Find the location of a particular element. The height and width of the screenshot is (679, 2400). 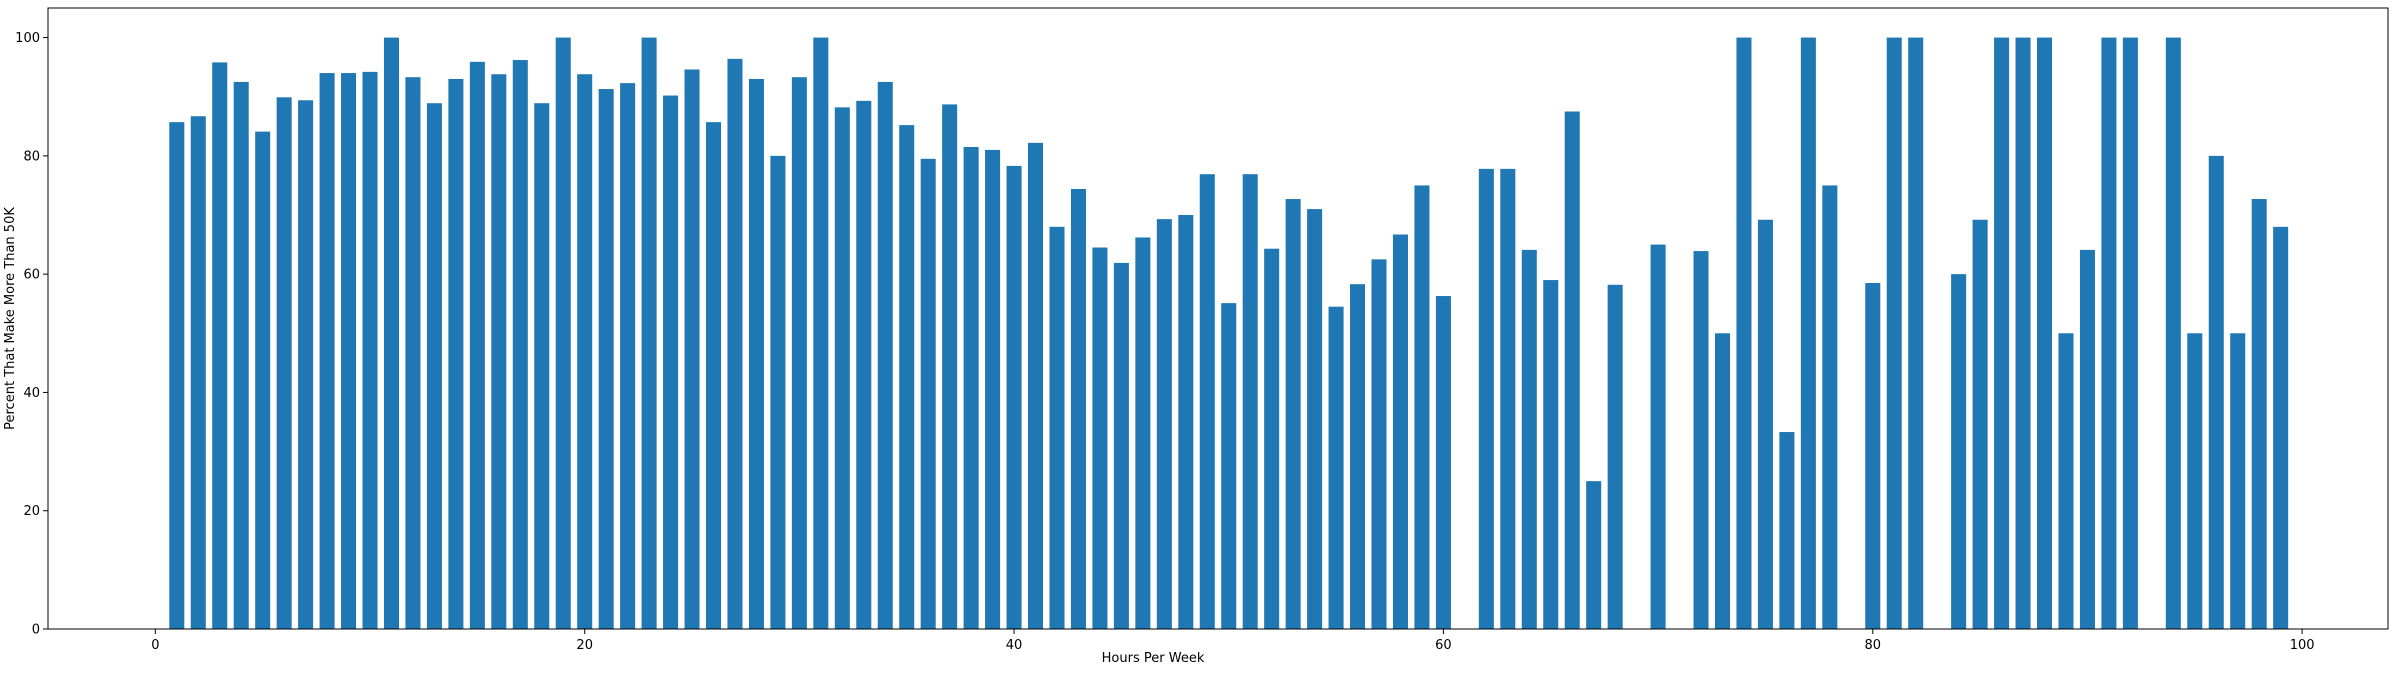

y-axis-label: Percent That Make More Than 50K is located at coordinates (10, 318).